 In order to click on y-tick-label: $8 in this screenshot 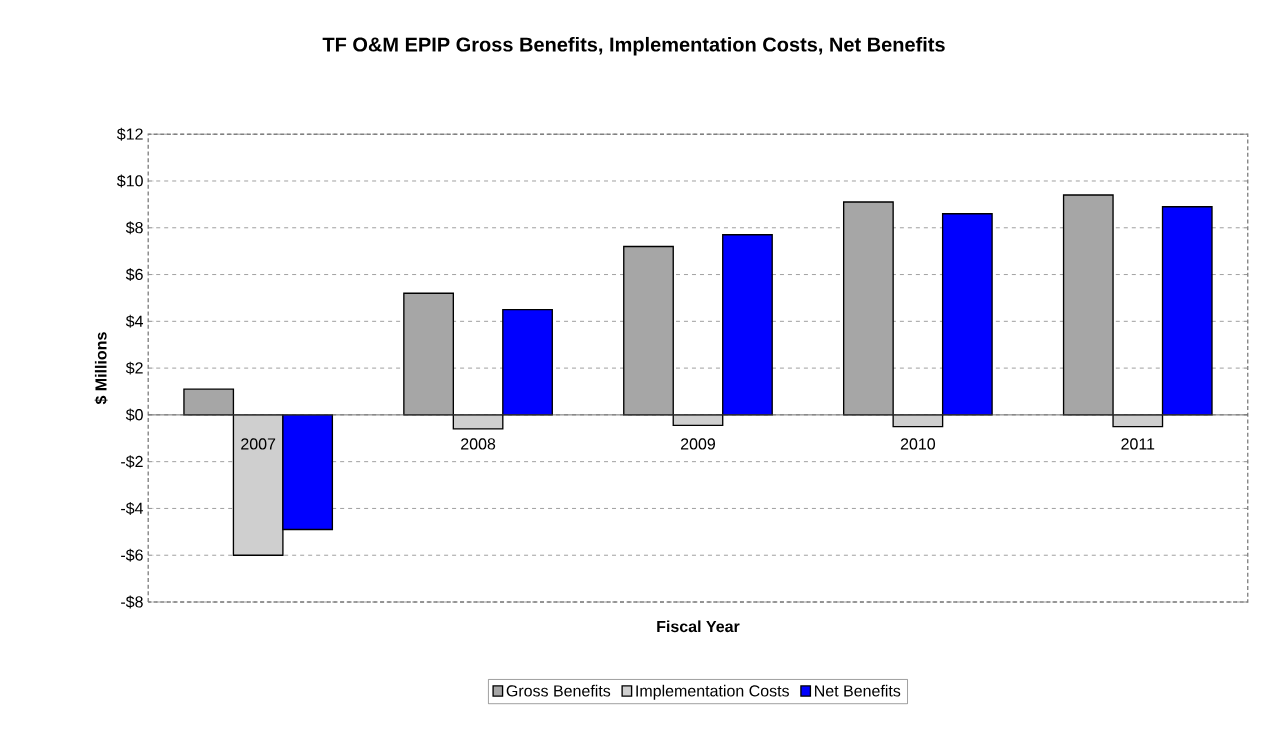, I will do `click(134, 228)`.